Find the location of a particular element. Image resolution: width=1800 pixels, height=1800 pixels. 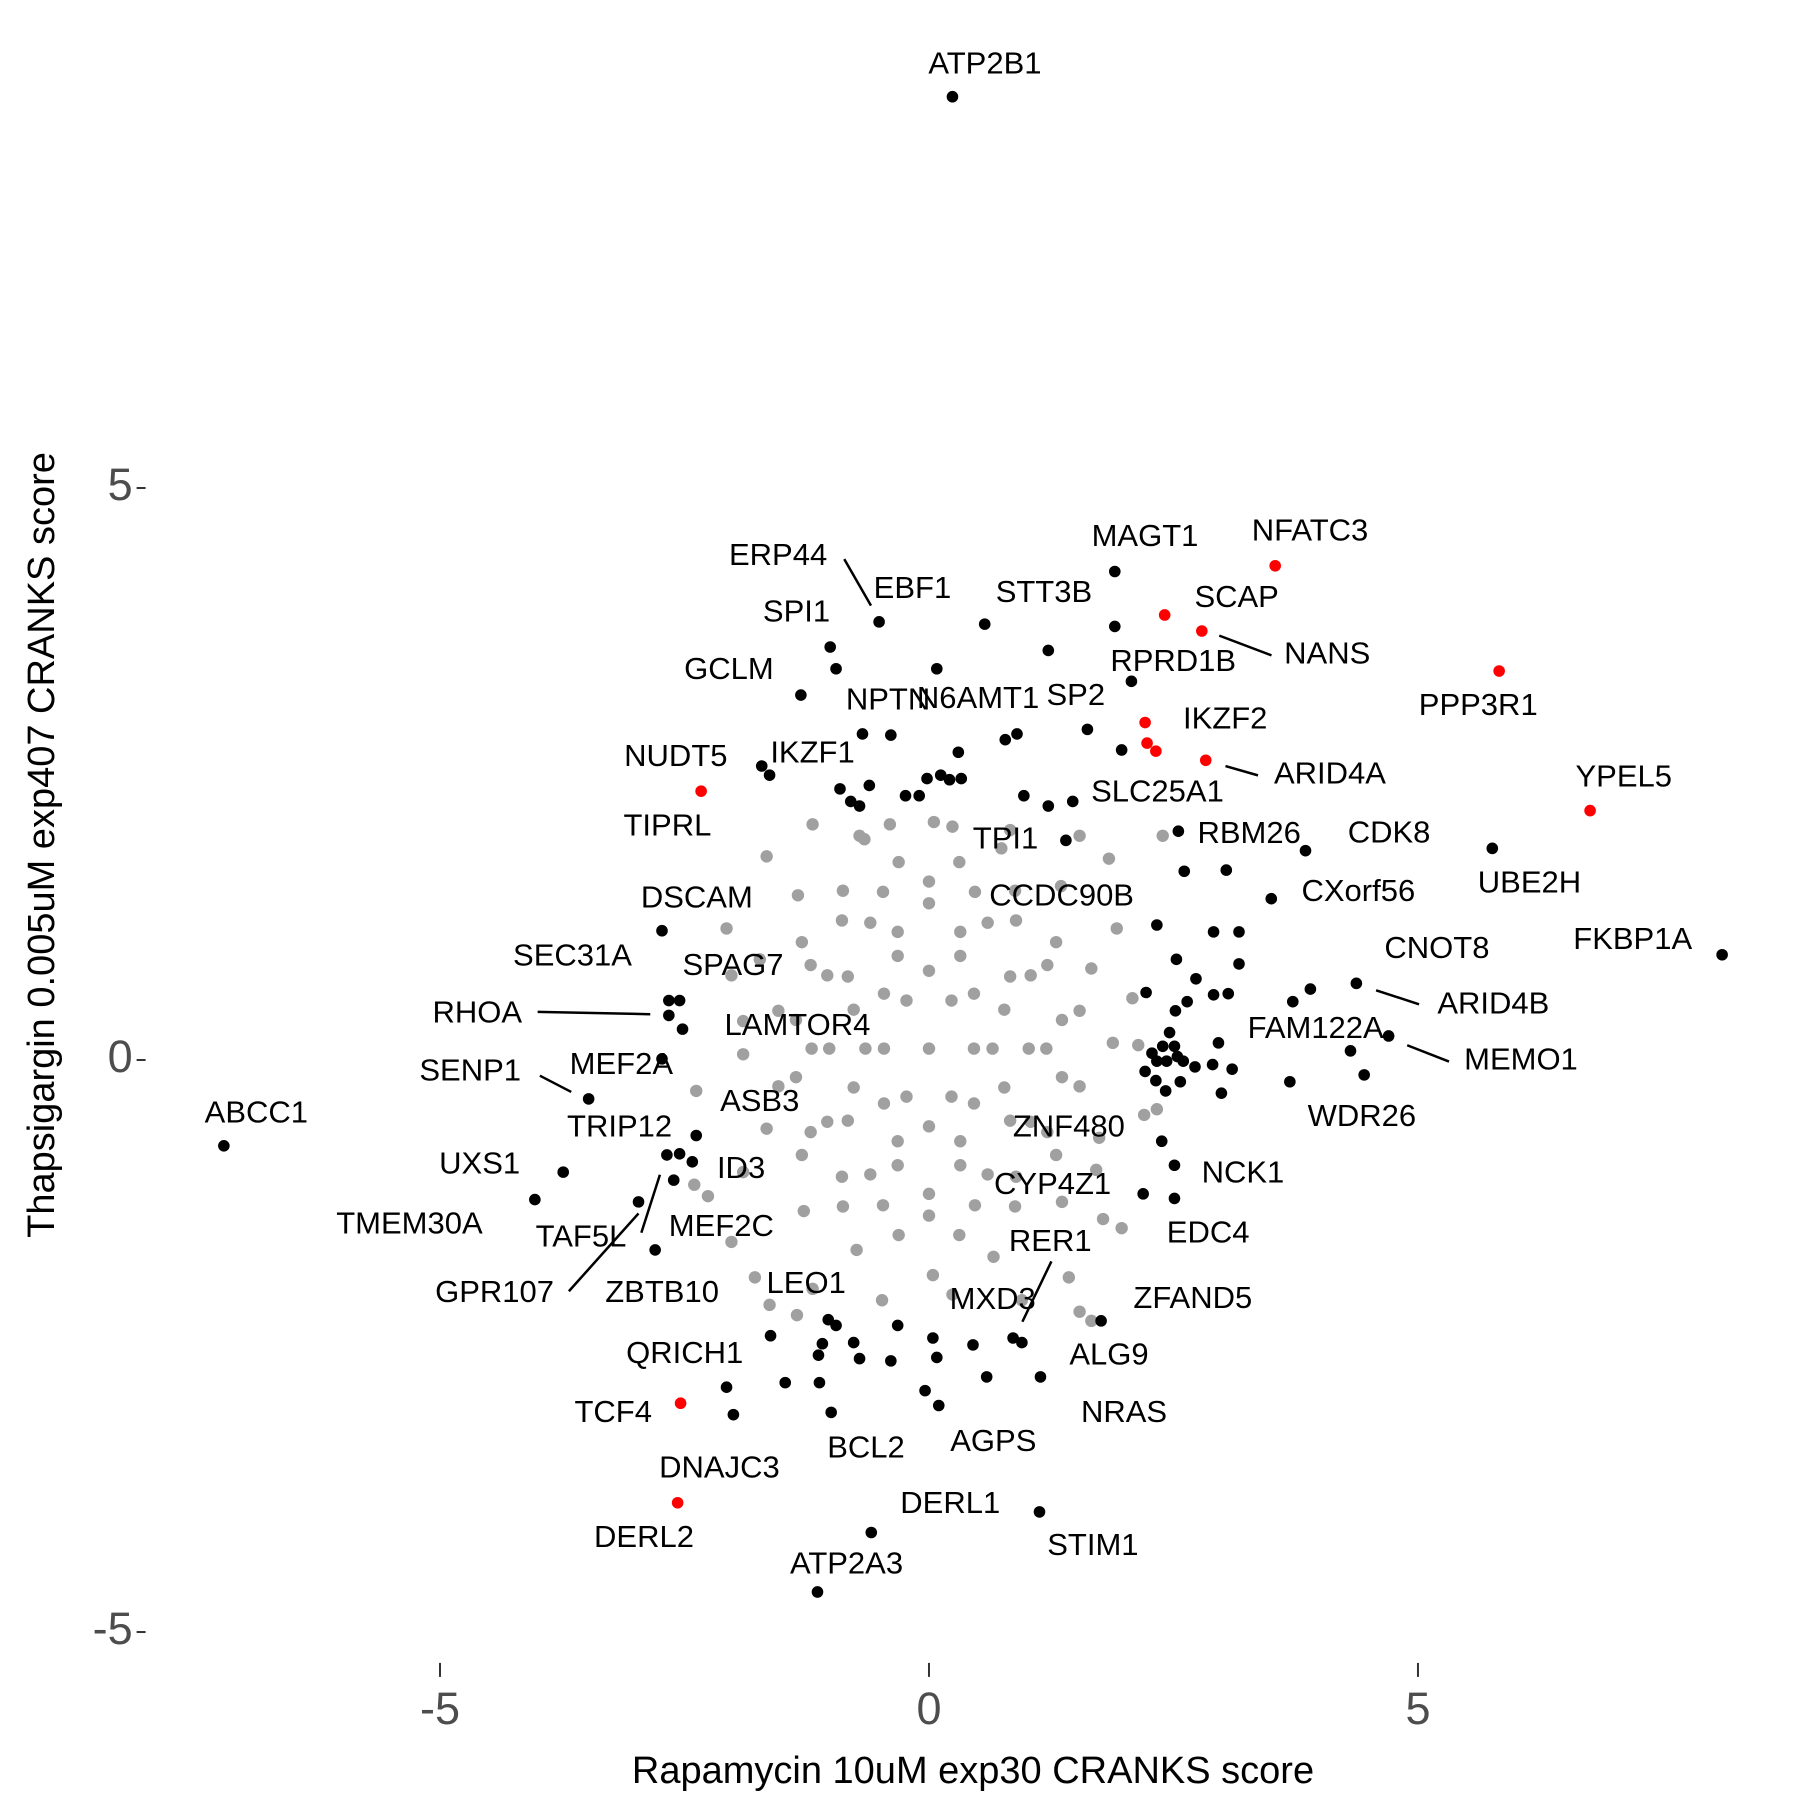

point-label: SENP1 is located at coordinates (470, 1069).